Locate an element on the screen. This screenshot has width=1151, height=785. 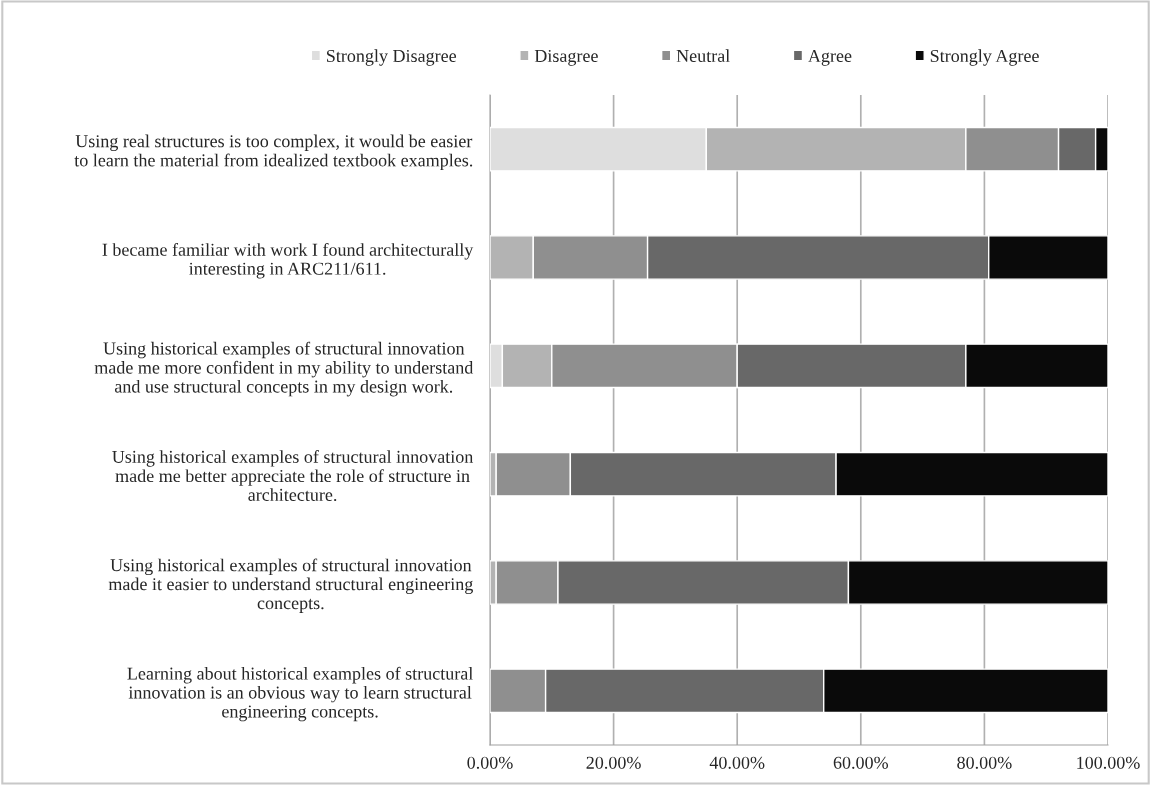
y-tick-label: Using real structures is too complex, it would be easier to learn the material from idealized textbook examples. is located at coordinates (273, 152).